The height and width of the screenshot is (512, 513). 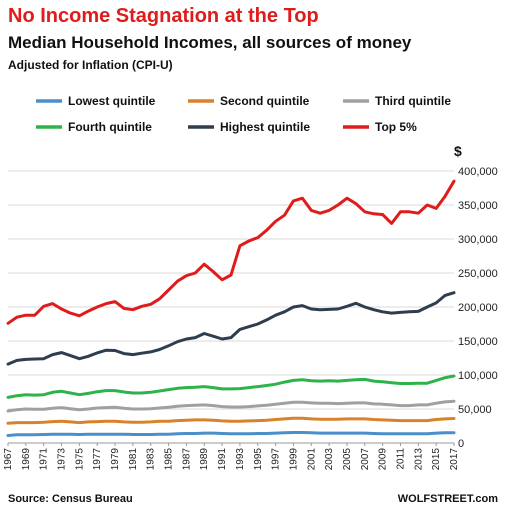 What do you see at coordinates (396, 127) in the screenshot?
I see `legend-label: Top 5%` at bounding box center [396, 127].